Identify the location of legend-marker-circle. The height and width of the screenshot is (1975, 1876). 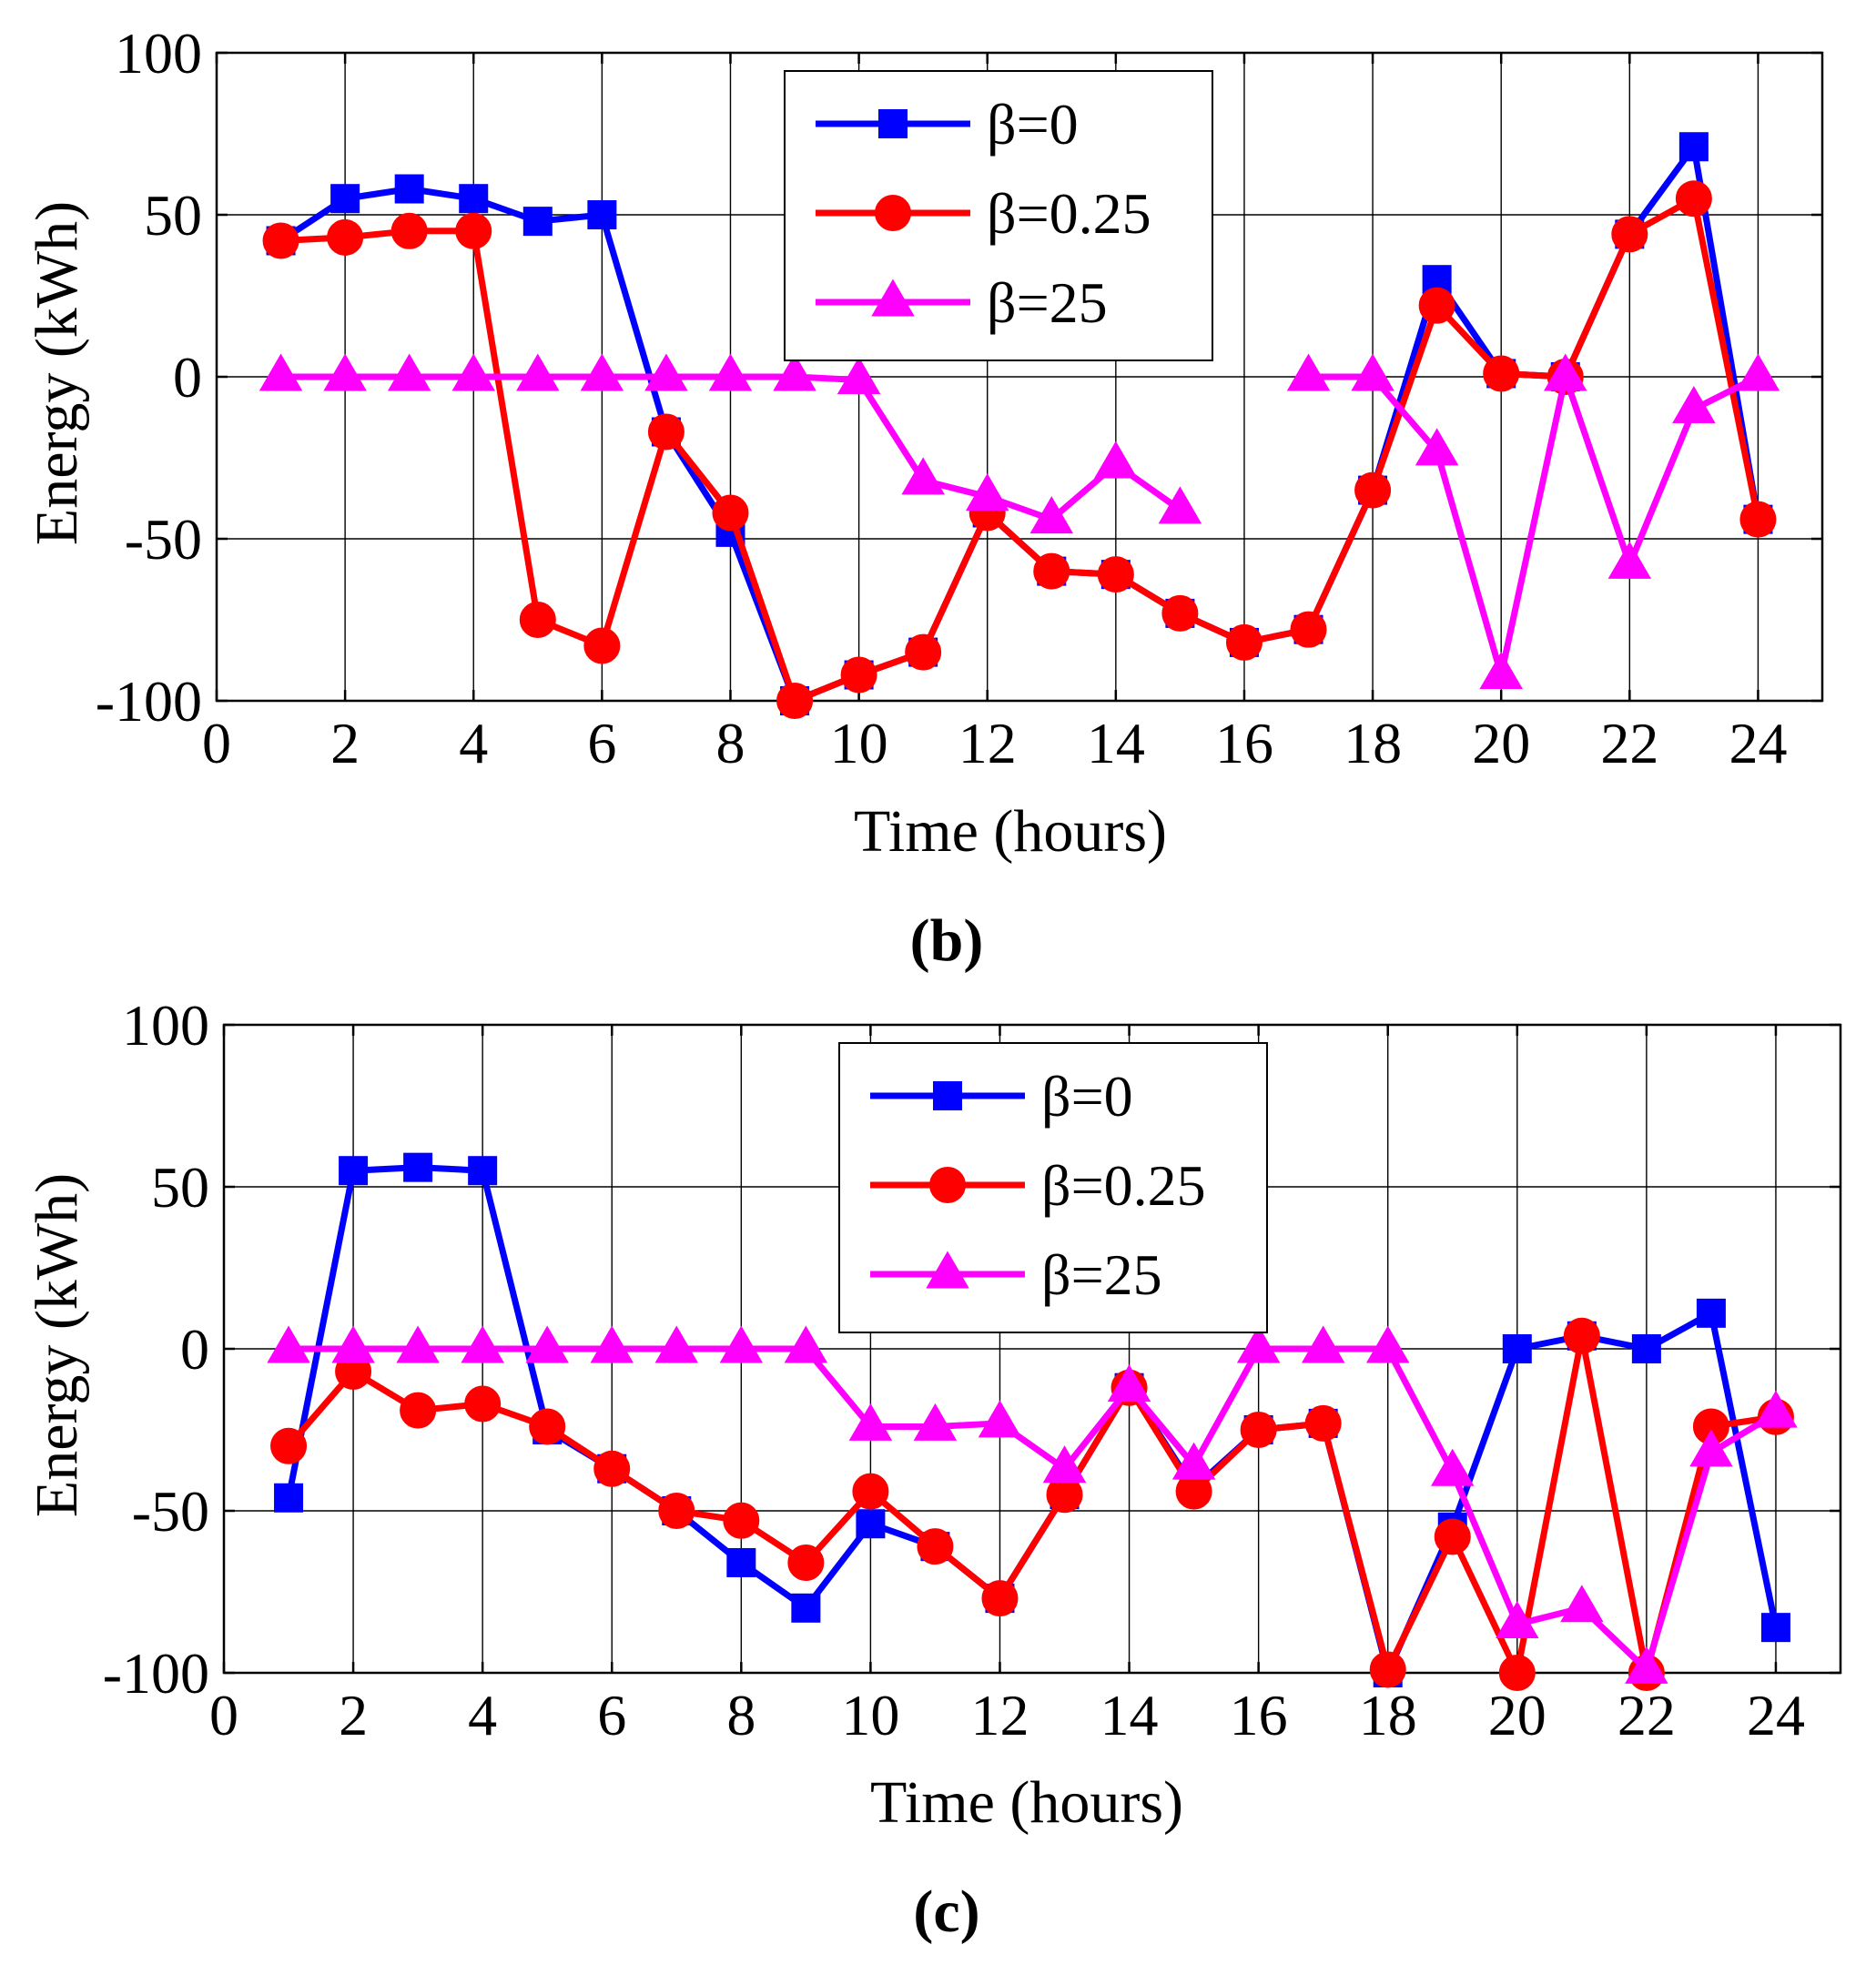
(947, 1185).